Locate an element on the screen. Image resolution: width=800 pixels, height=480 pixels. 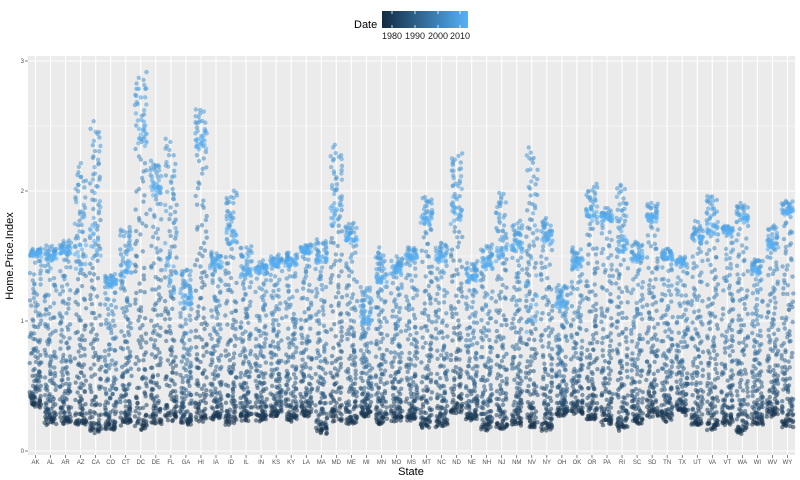
point-nh is located at coordinates (483, 260).